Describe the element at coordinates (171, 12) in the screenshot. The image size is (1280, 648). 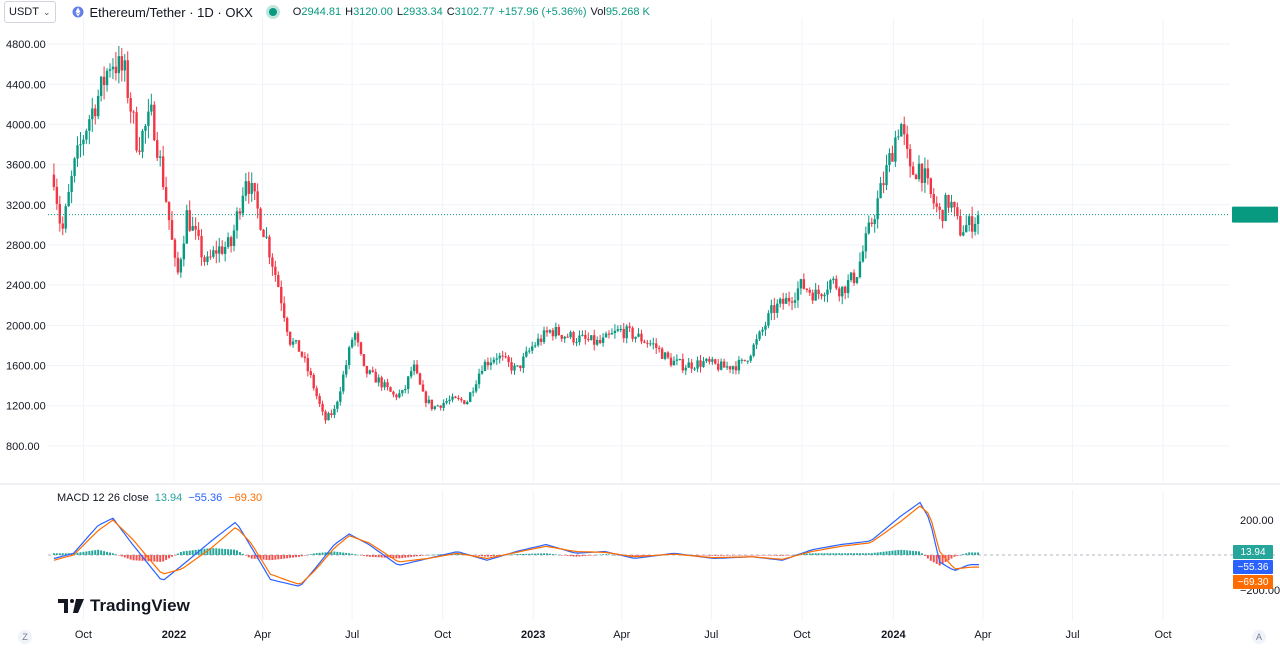
I see `symbol-title: Ethereum/Tether · 1D · OKX` at that location.